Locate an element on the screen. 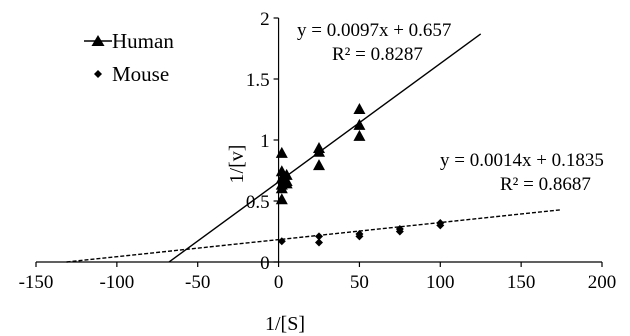 The height and width of the screenshot is (336, 630). legend-mouse-diamond-icon is located at coordinates (98, 74).